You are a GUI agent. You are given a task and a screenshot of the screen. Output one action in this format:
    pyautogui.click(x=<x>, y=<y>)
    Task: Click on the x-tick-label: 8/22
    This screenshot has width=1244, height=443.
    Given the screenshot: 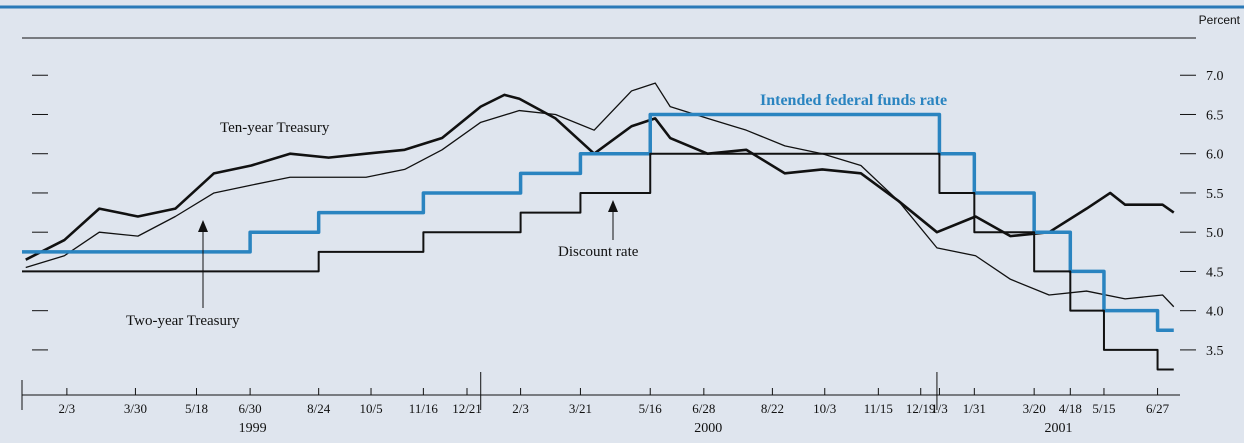 What is the action you would take?
    pyautogui.click(x=772, y=408)
    